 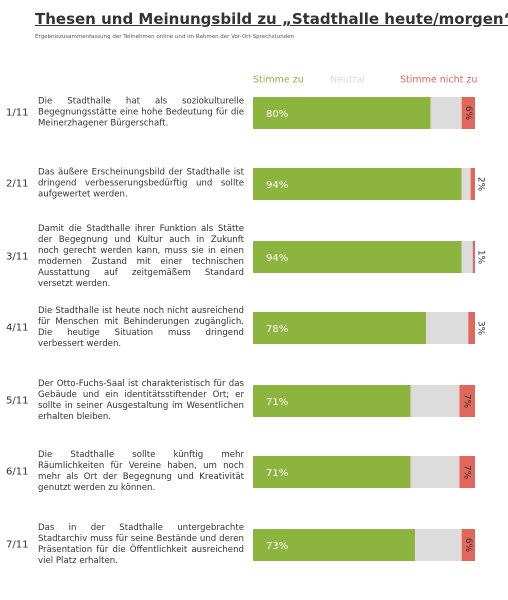 I want to click on value-label: 1%, so click(x=481, y=257).